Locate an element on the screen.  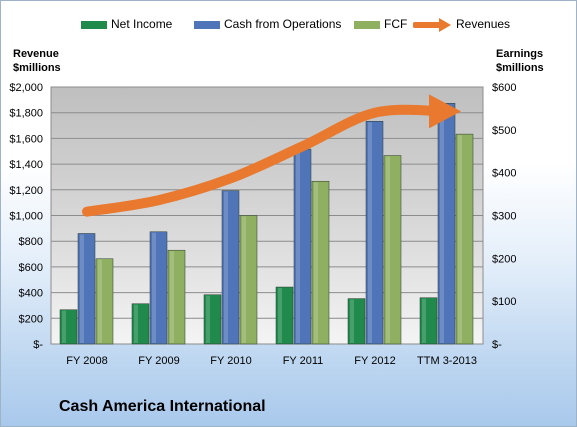
right-axis-title-line2: $millions is located at coordinates (520, 68).